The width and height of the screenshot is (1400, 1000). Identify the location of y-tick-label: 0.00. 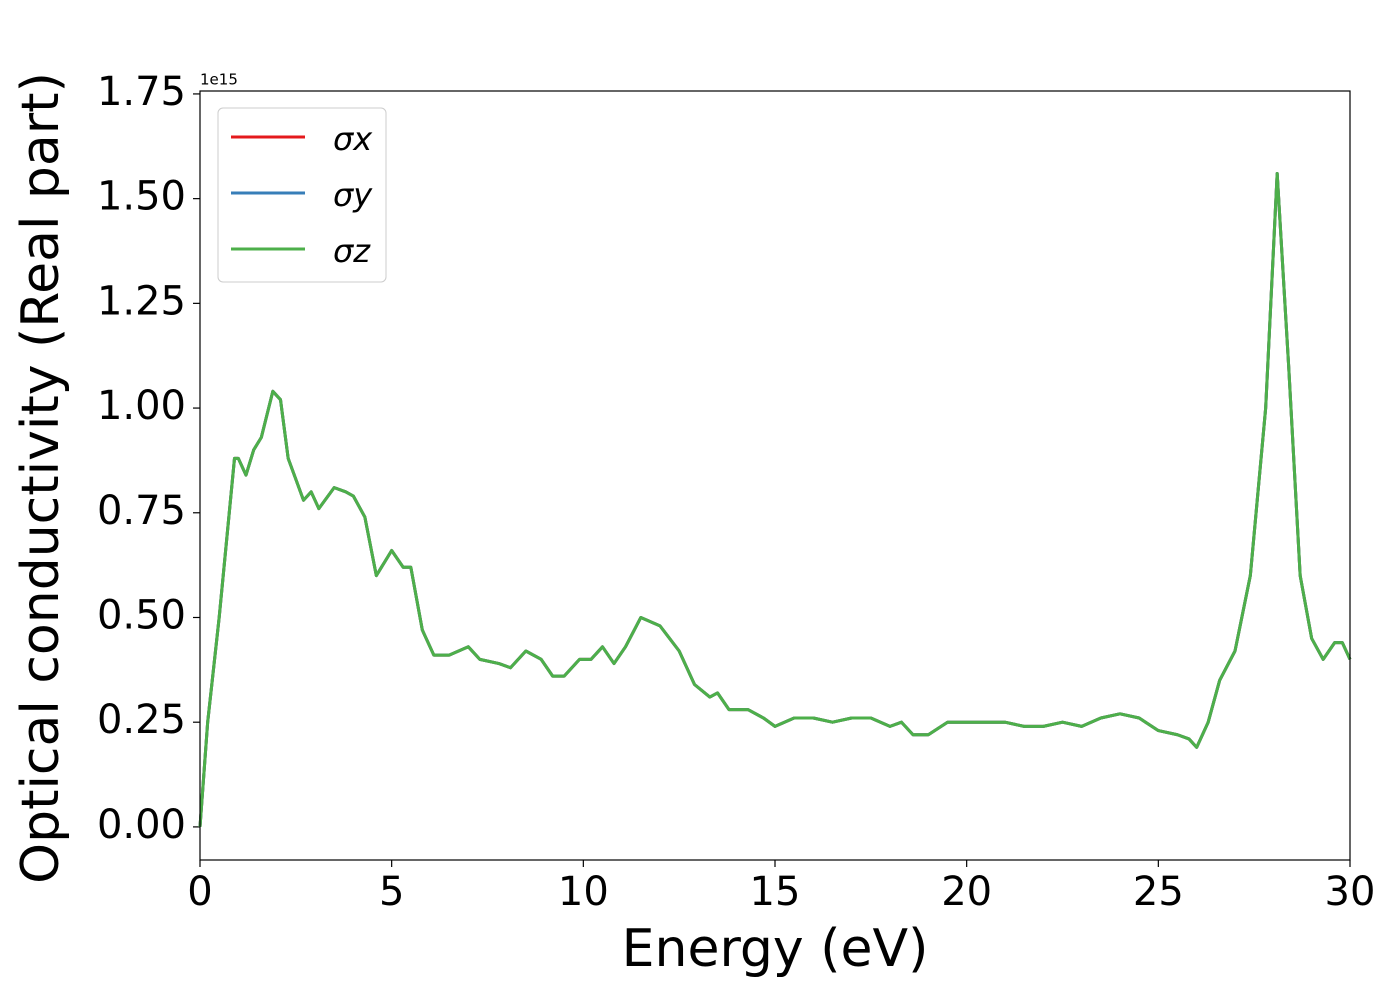
(141, 825).